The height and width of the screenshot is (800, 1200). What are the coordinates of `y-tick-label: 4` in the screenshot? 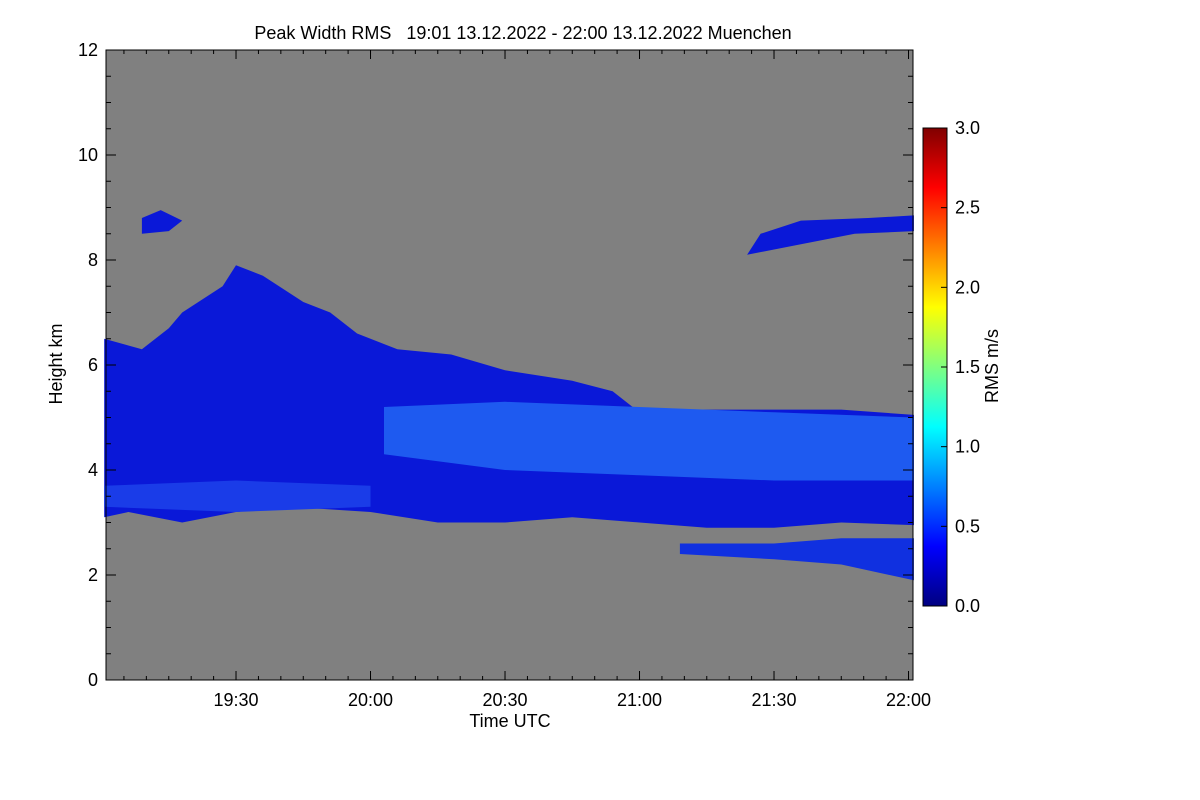 It's located at (93, 470).